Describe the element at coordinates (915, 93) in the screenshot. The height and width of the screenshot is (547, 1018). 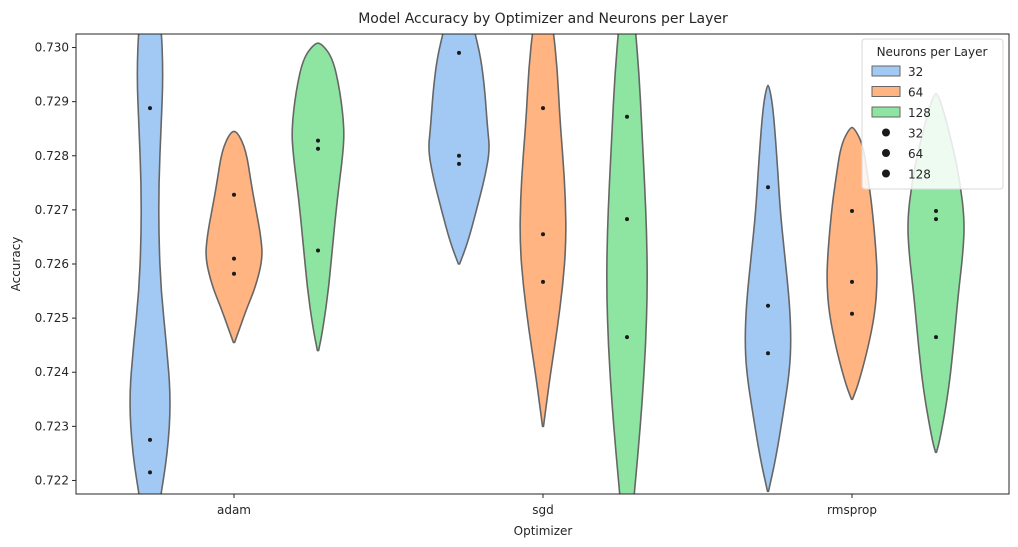
I see `legend-label-64: 64` at that location.